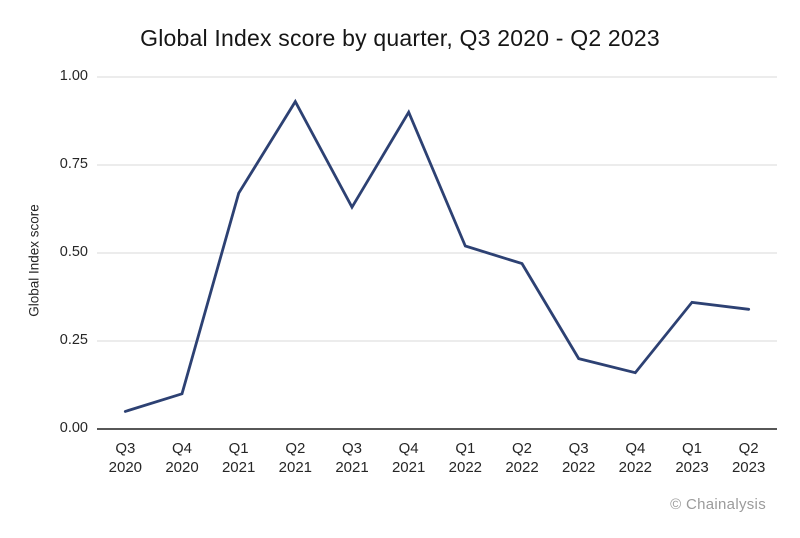 The width and height of the screenshot is (800, 538). I want to click on x-tick-label: Q4 2020, so click(181, 458).